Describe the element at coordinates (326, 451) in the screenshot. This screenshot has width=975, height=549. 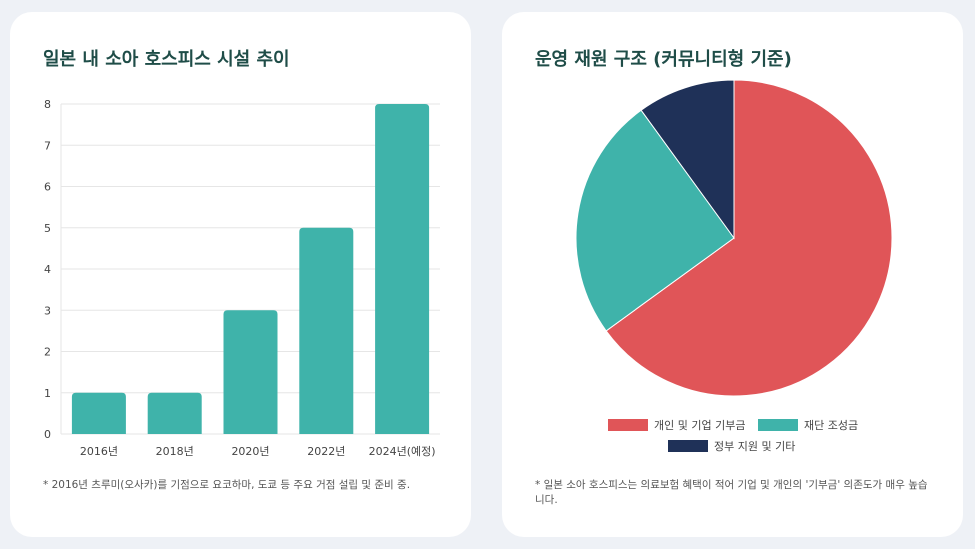
I see `x-tick-label: 2022년` at that location.